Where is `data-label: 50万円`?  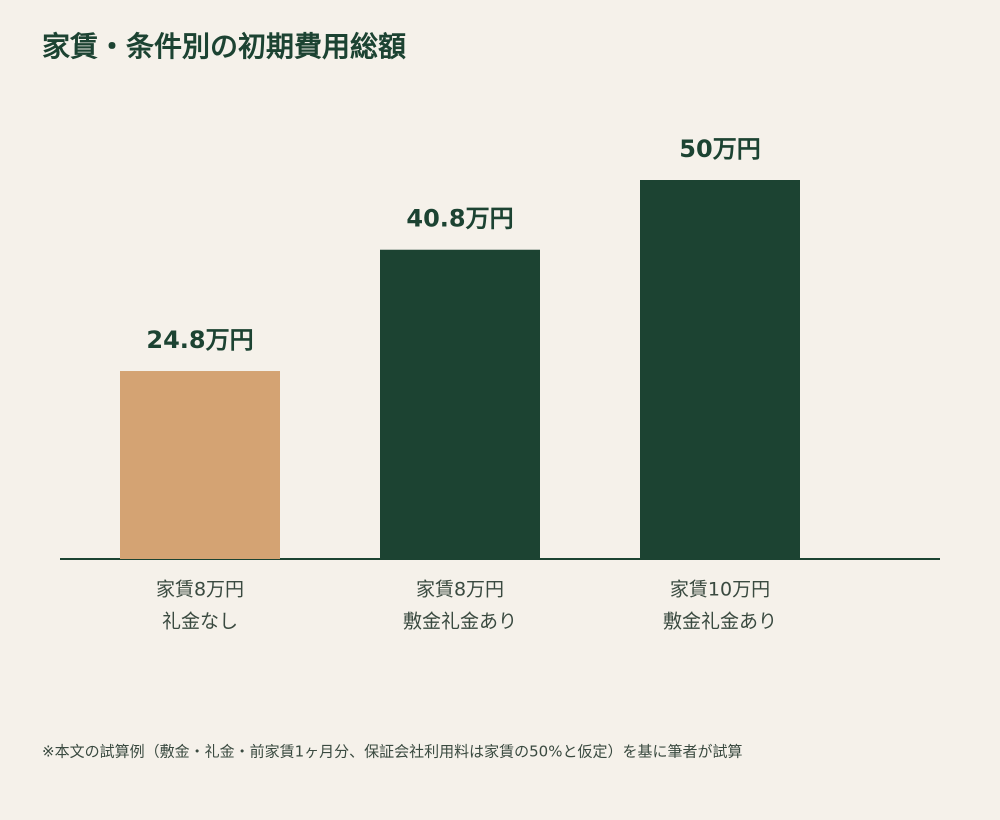
data-label: 50万円 is located at coordinates (719, 149).